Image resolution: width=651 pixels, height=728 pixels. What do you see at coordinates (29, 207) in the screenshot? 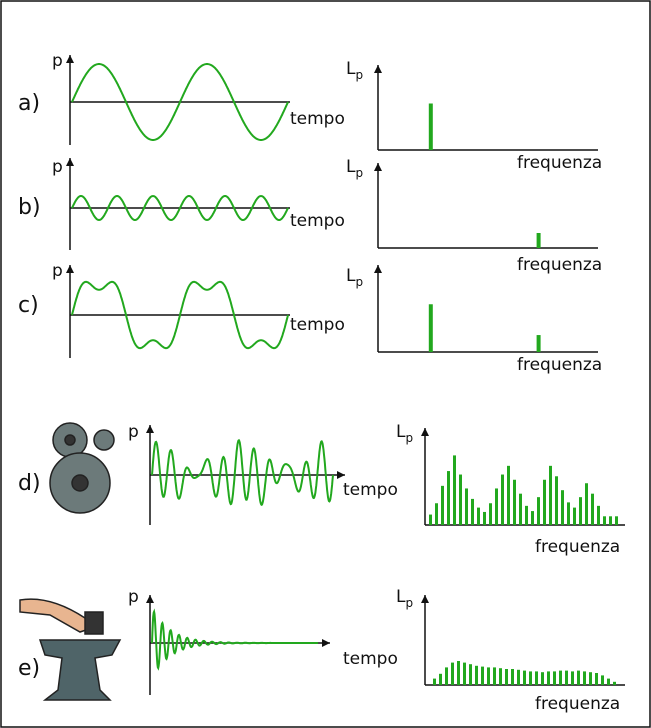
I see `row-label: b)` at bounding box center [29, 207].